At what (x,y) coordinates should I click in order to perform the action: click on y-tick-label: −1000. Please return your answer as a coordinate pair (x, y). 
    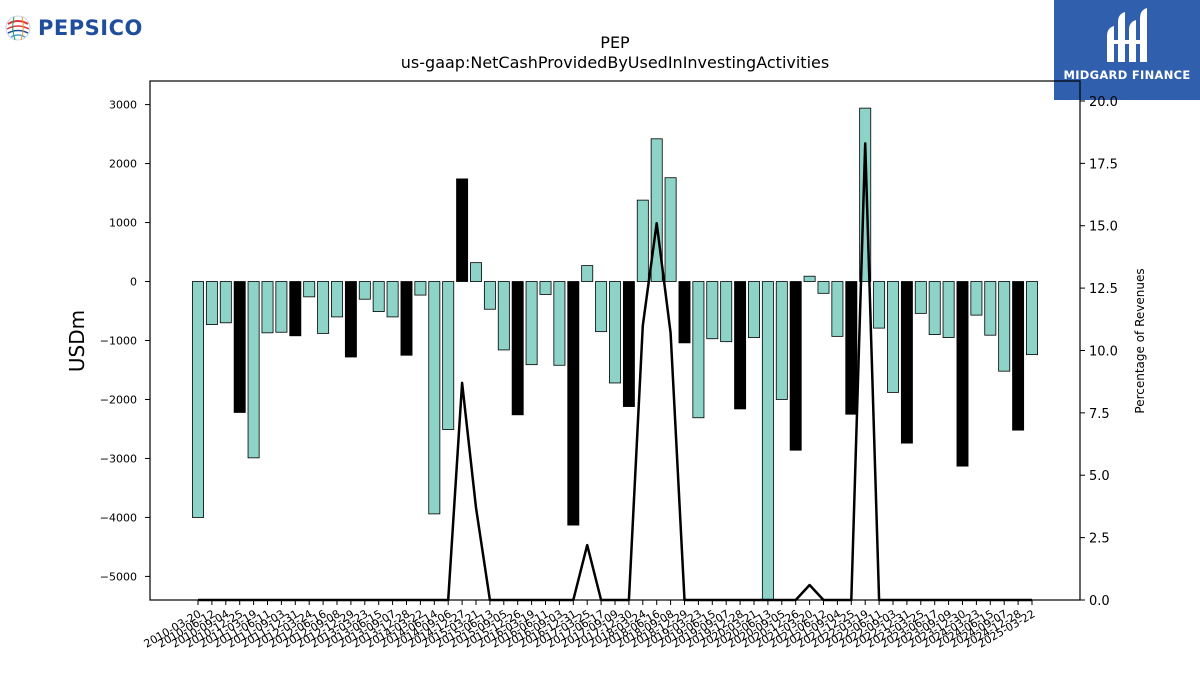
    Looking at the image, I should click on (118, 341).